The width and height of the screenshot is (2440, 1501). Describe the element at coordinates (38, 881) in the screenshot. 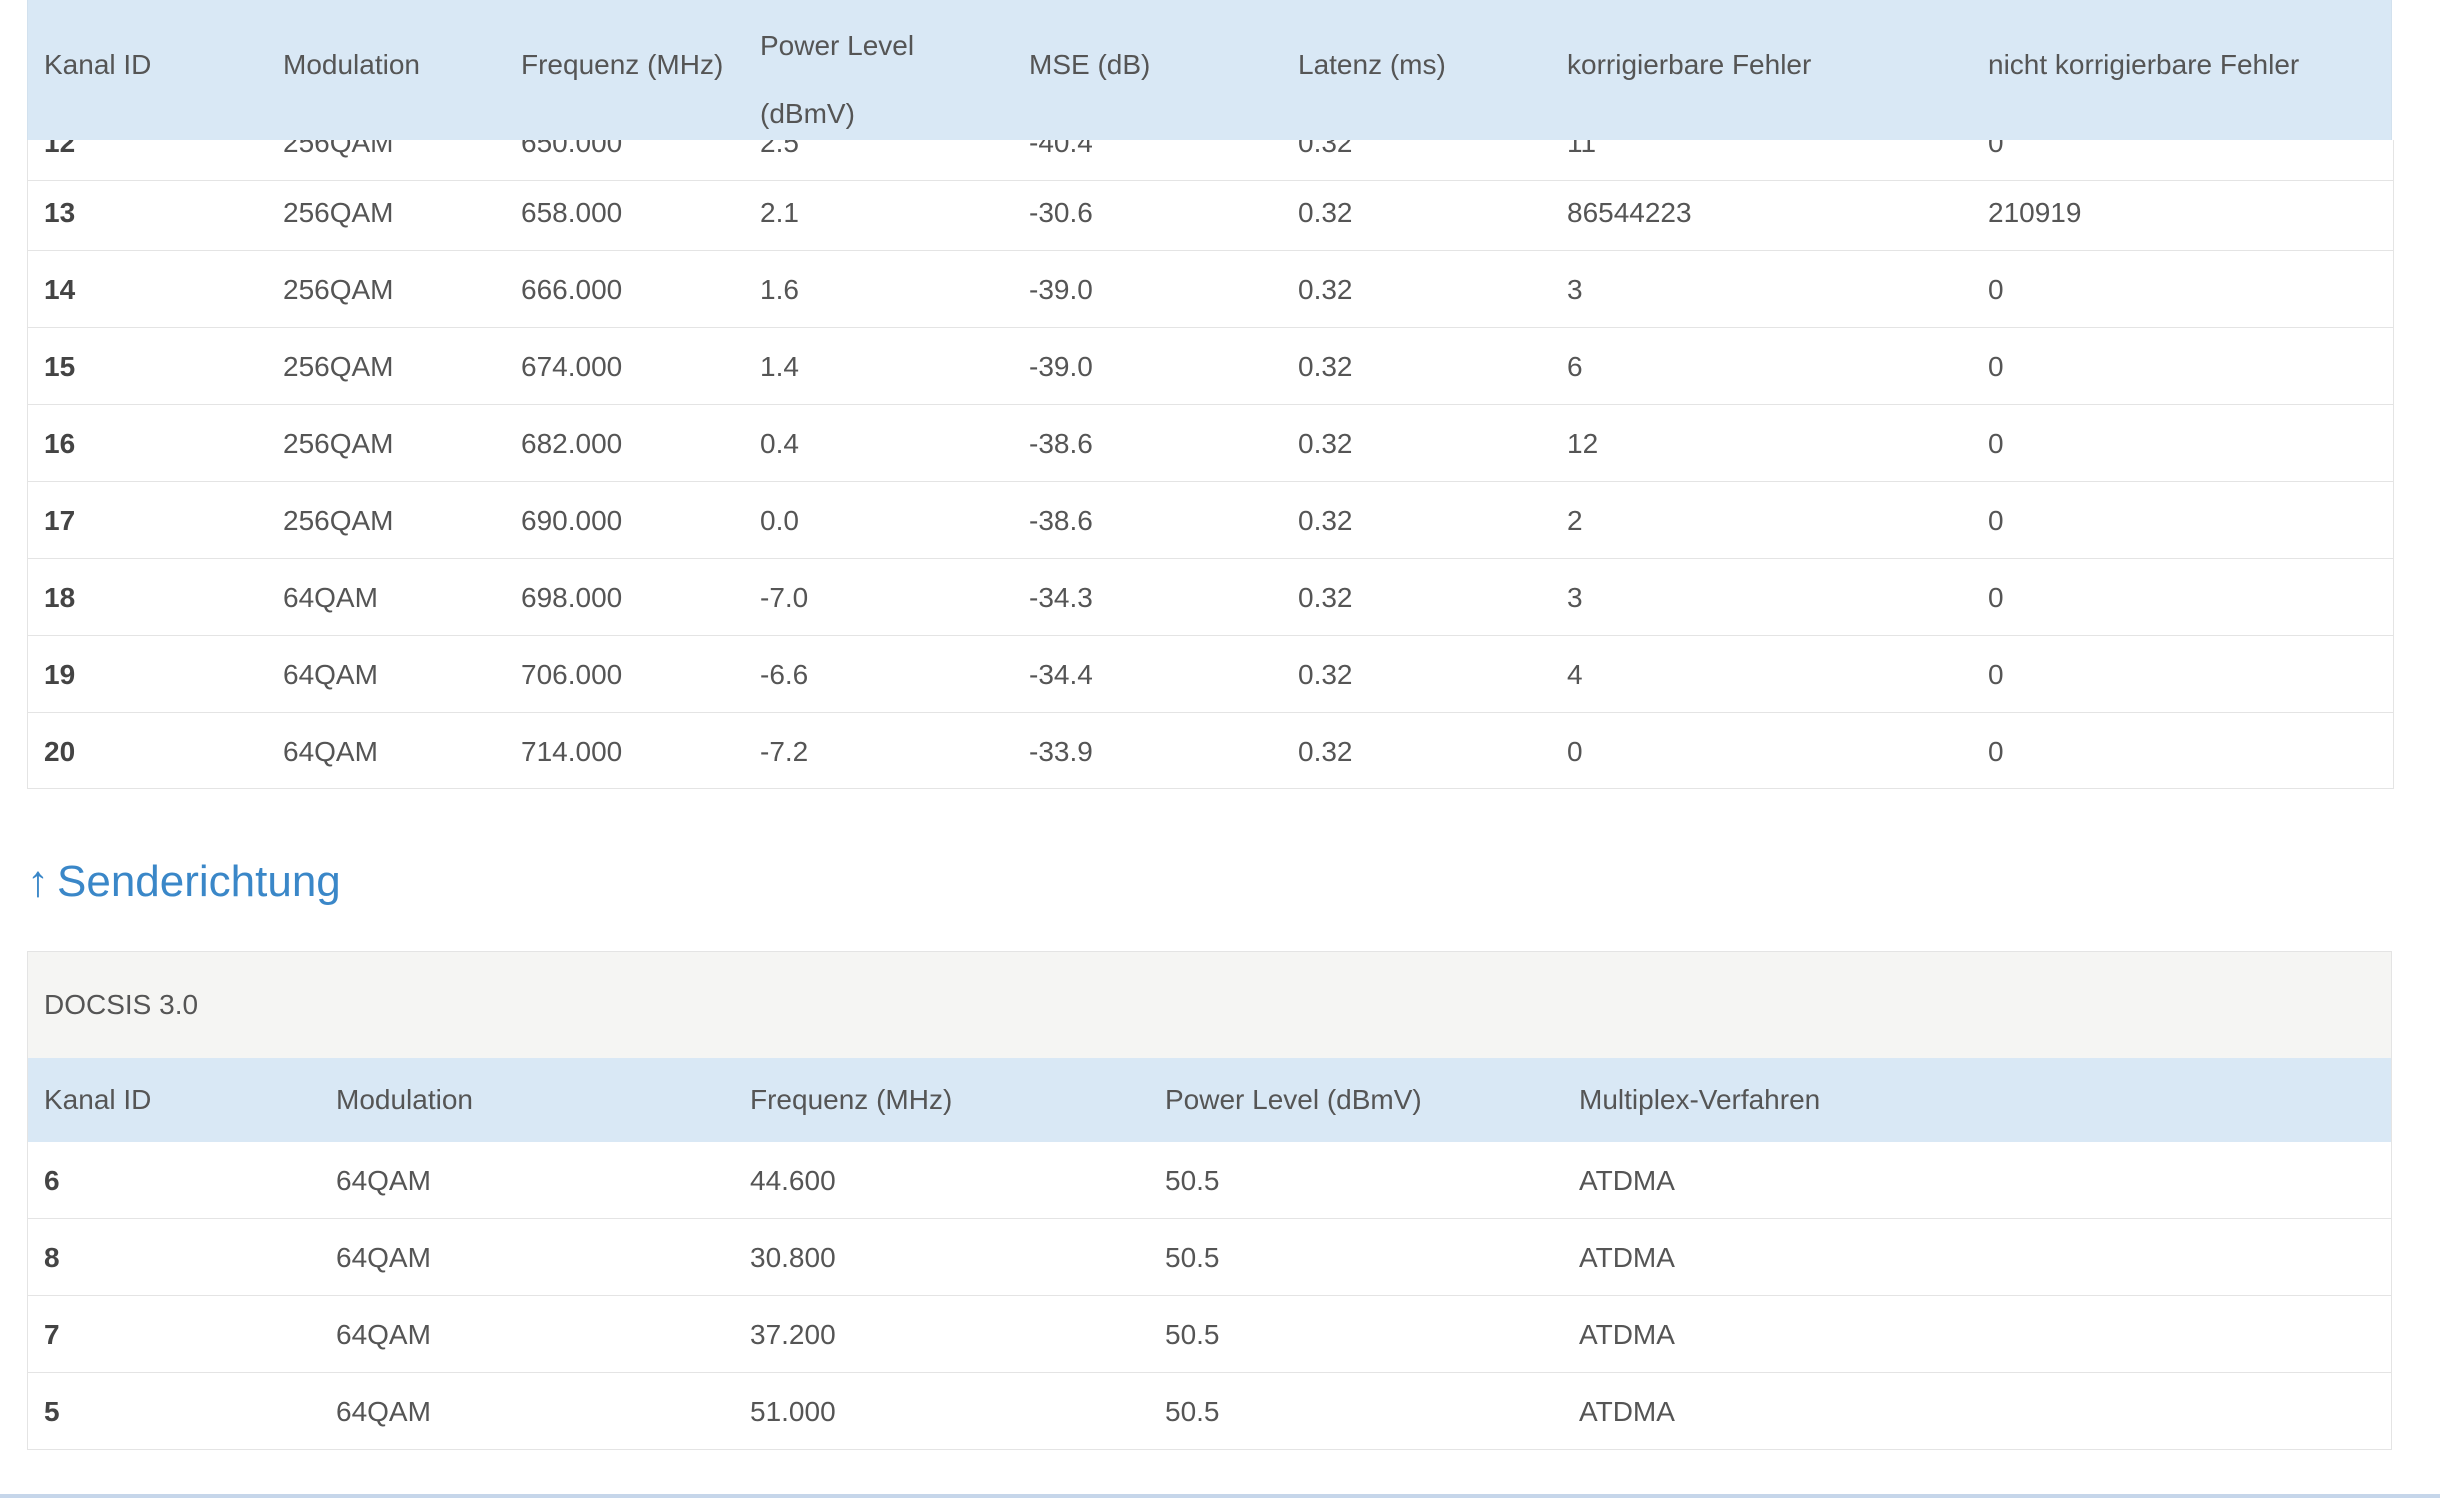

I see `arrow-up-icon: ↑` at that location.